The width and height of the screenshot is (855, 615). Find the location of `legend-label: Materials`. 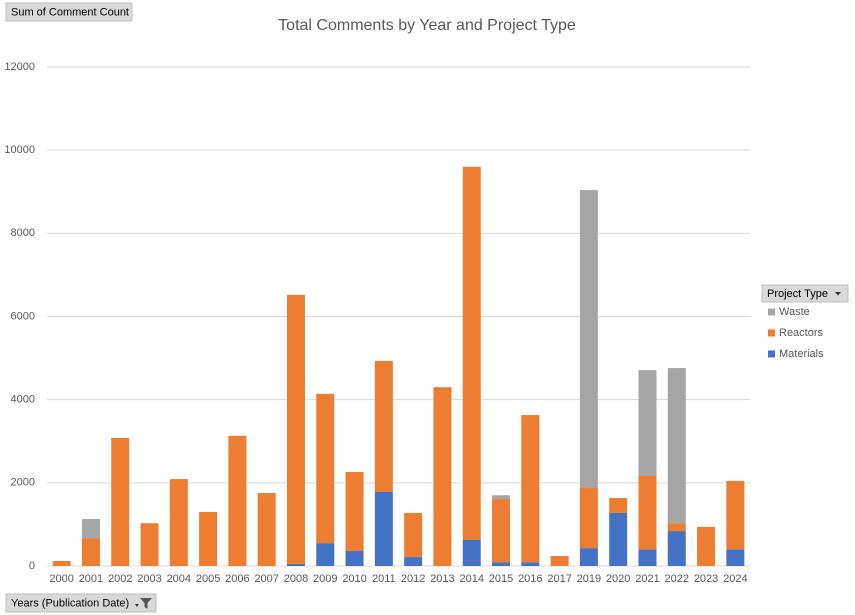

legend-label: Materials is located at coordinates (801, 354).